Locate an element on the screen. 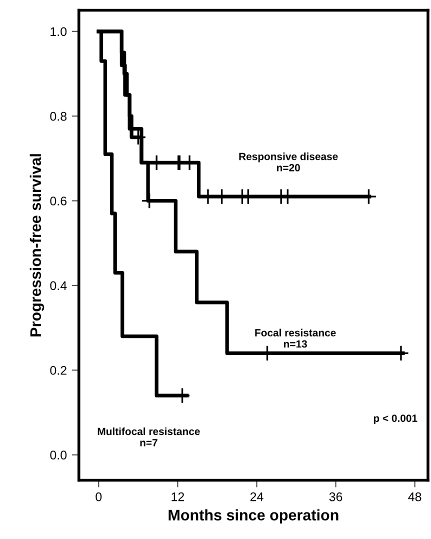 This screenshot has width=431, height=539. x-tick-label: 48 is located at coordinates (415, 497).